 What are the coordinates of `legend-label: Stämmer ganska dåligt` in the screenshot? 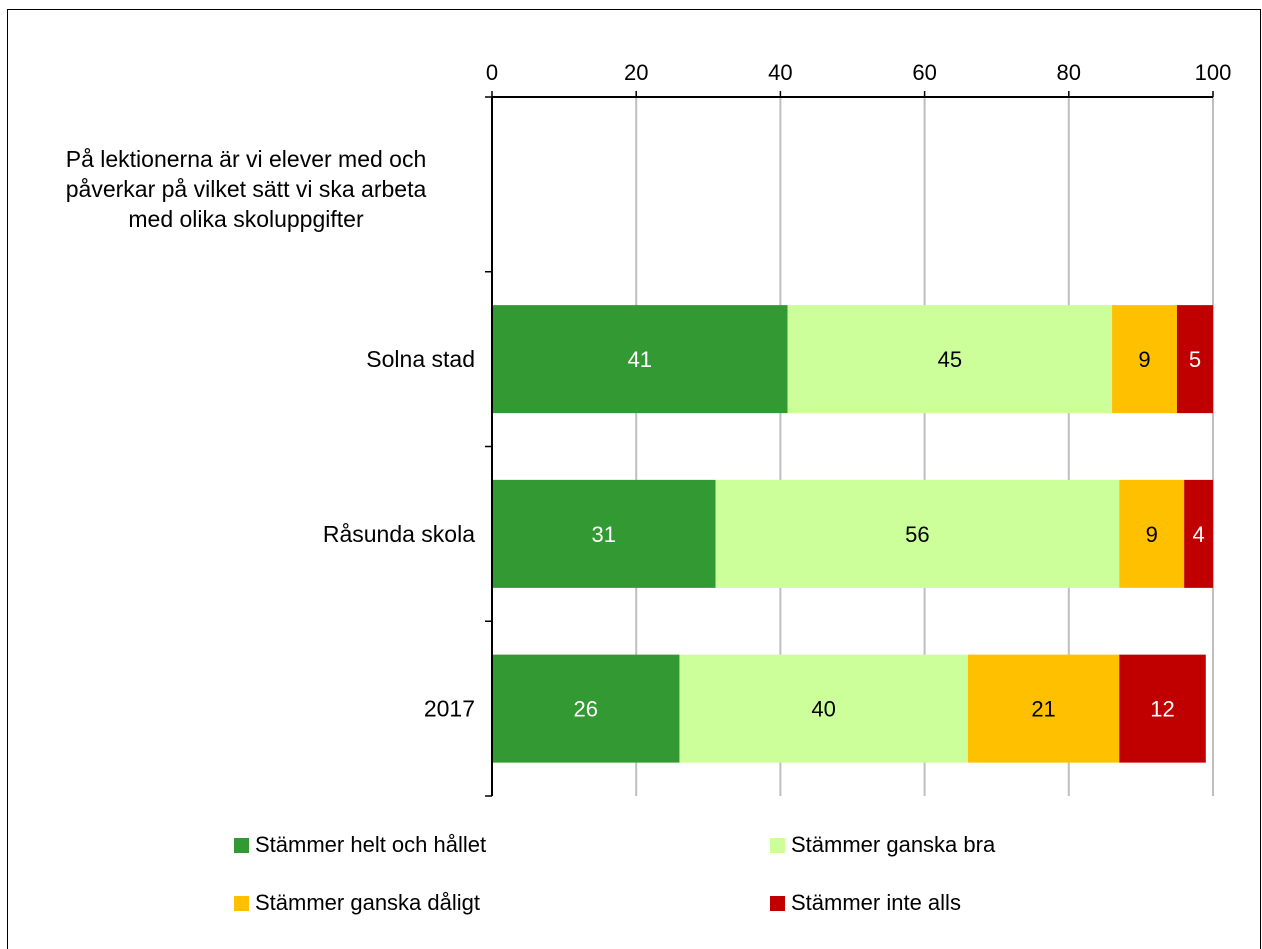 It's located at (367, 902).